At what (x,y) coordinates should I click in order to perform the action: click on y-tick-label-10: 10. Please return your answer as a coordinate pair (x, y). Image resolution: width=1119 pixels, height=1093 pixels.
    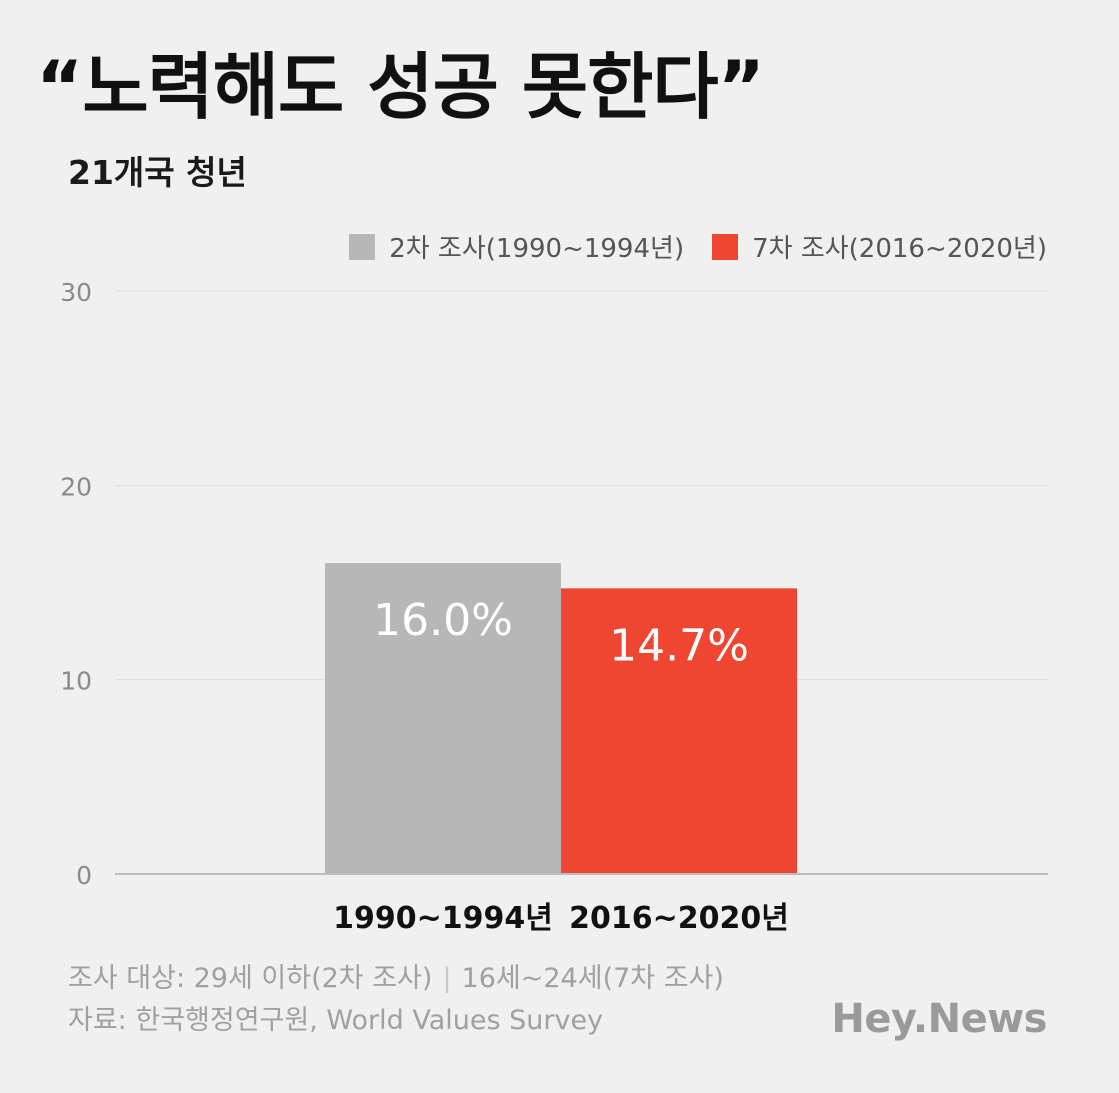
    Looking at the image, I should click on (76, 681).